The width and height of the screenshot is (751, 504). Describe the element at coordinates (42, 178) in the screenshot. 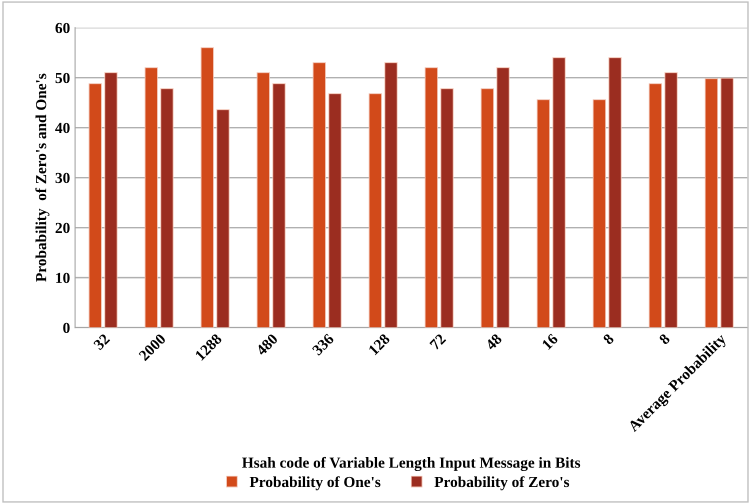

I see `y-axis-title: Probability of Zero's and One's` at that location.